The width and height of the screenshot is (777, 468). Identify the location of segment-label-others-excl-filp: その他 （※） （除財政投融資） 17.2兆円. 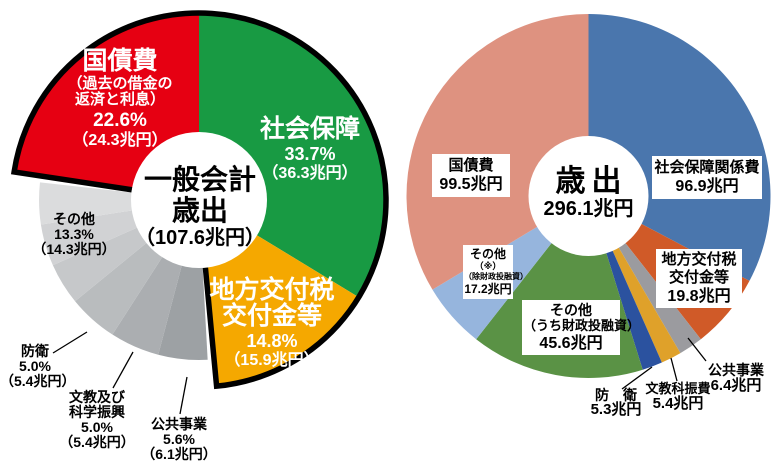
(495, 272).